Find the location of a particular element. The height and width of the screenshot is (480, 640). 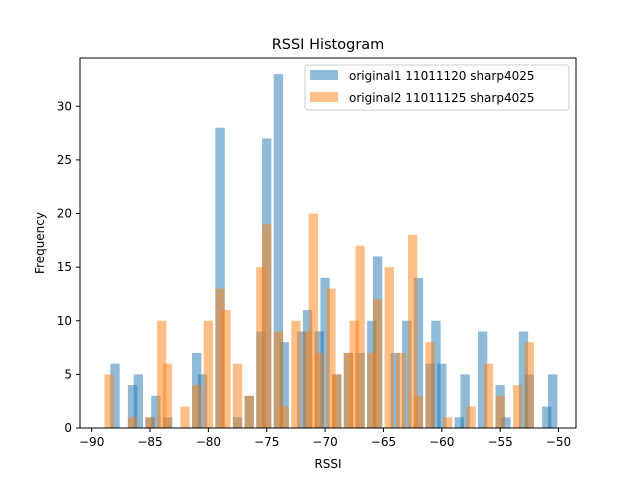

x-tick-label: −80 is located at coordinates (208, 442).